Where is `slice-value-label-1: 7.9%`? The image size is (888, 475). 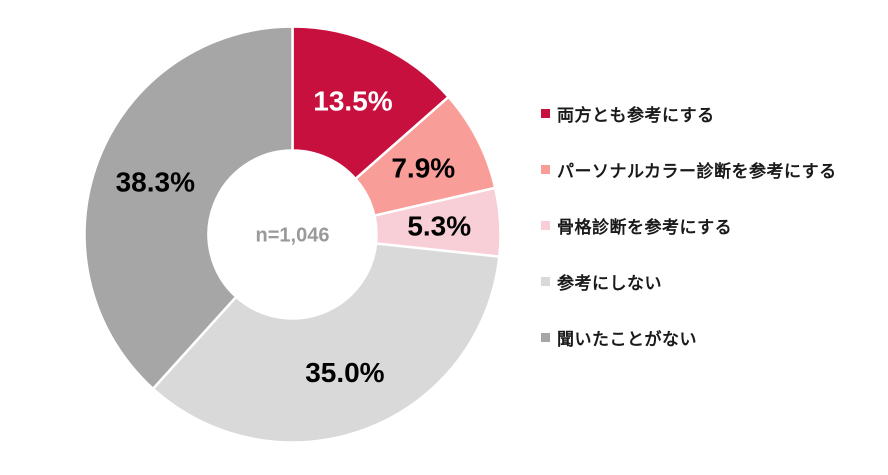
slice-value-label-1: 7.9% is located at coordinates (423, 167).